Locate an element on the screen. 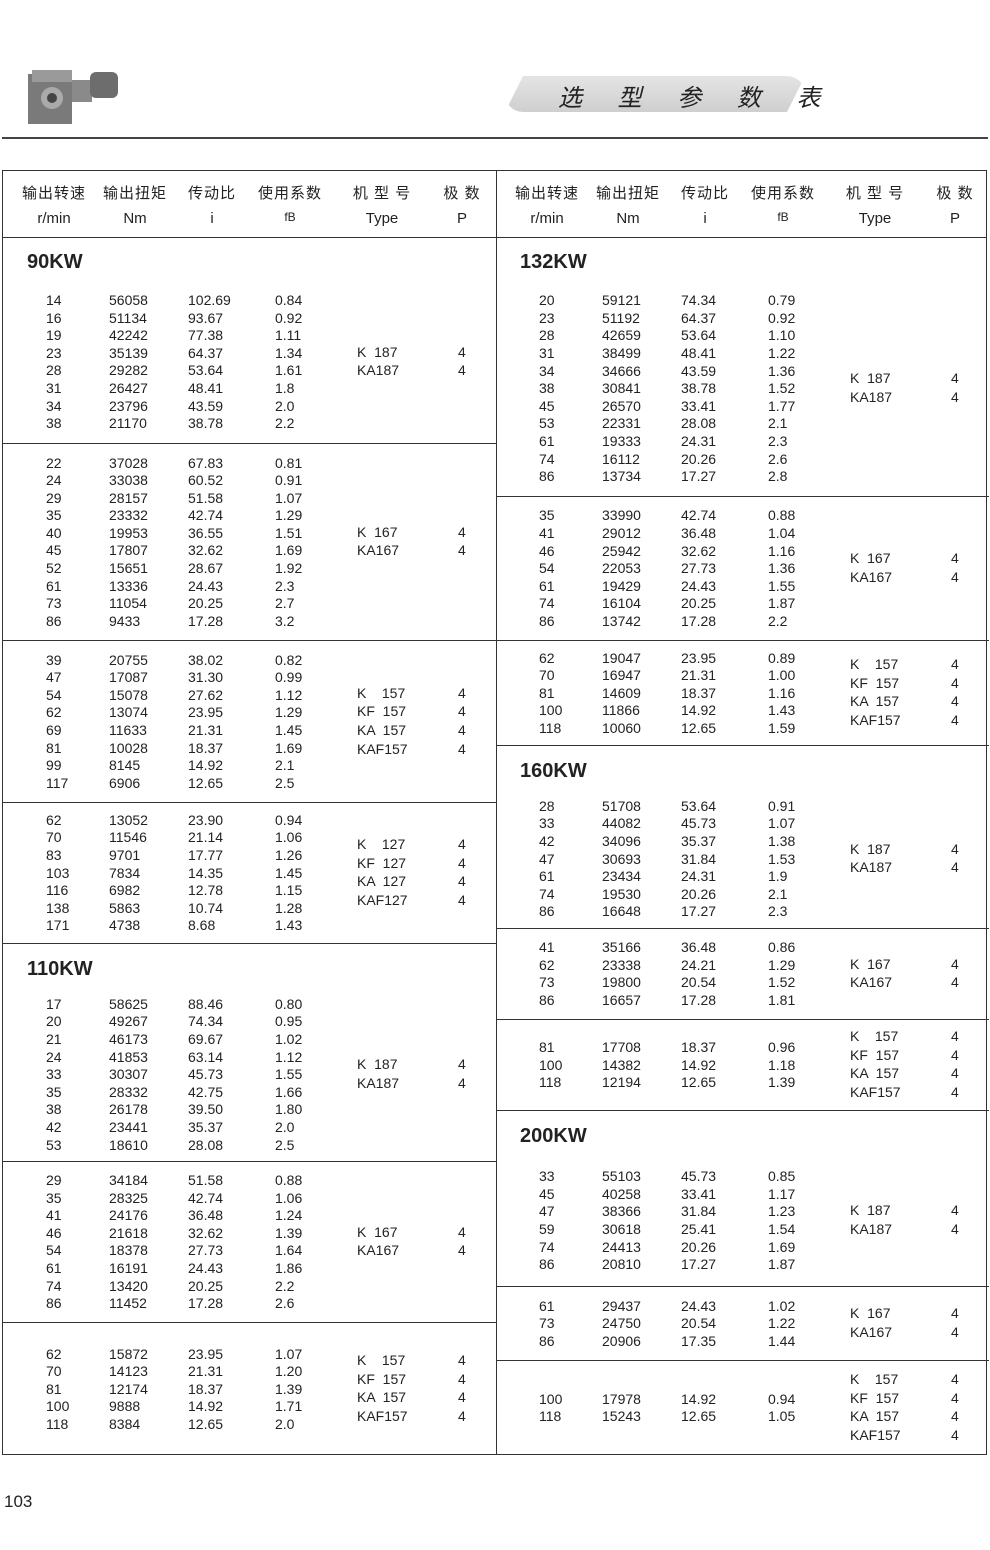  torque-cell: 14123 is located at coordinates (128, 1371).